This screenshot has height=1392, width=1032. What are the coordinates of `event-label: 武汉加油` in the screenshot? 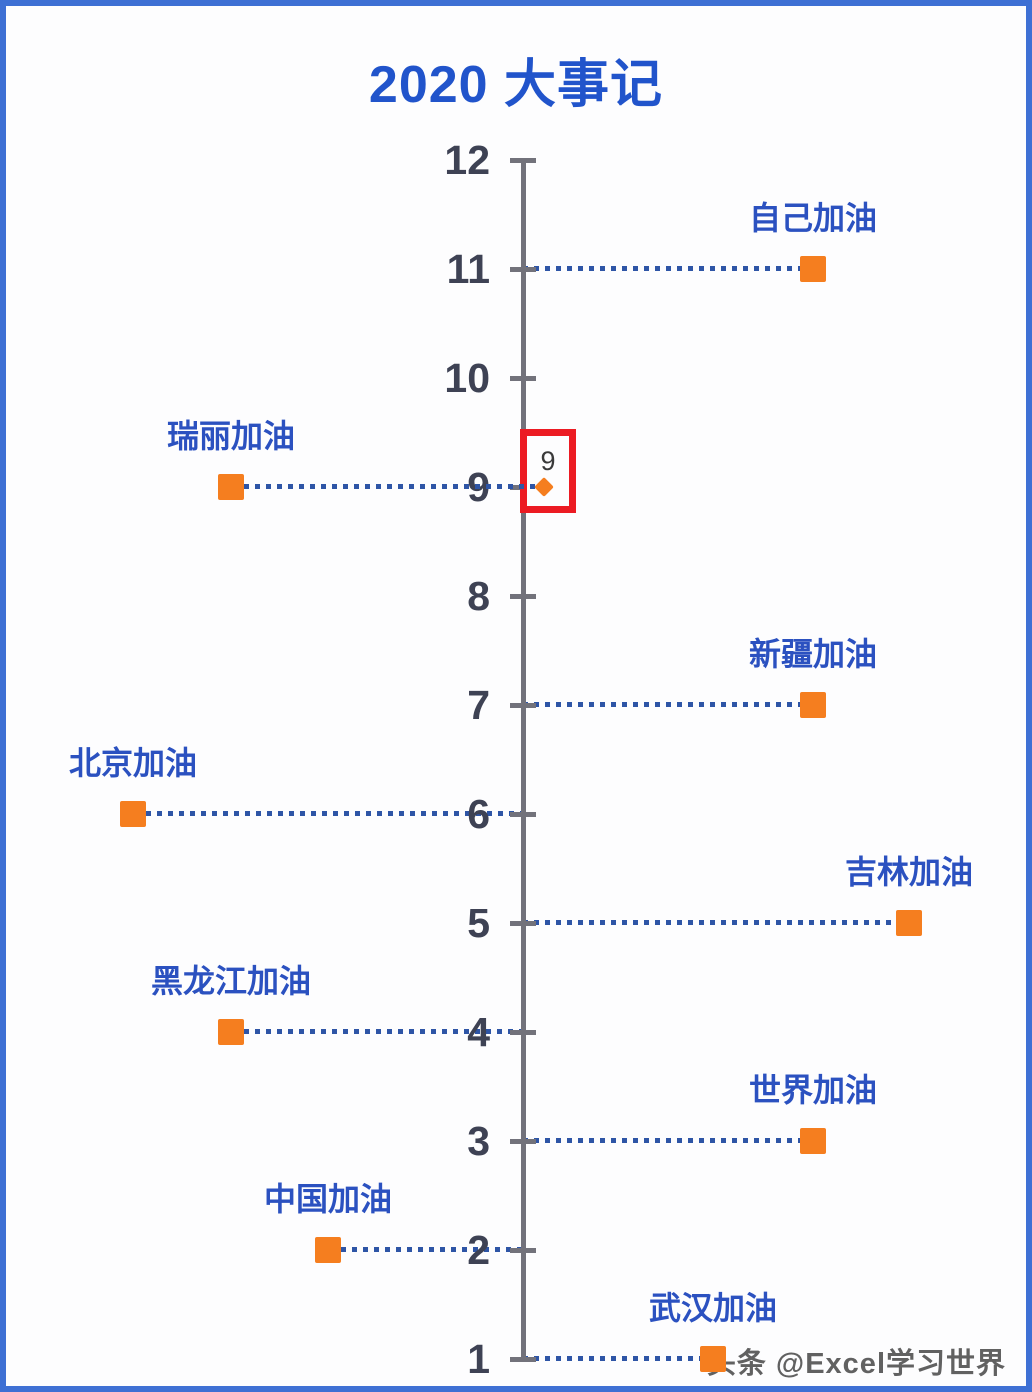 It's located at (712, 1308).